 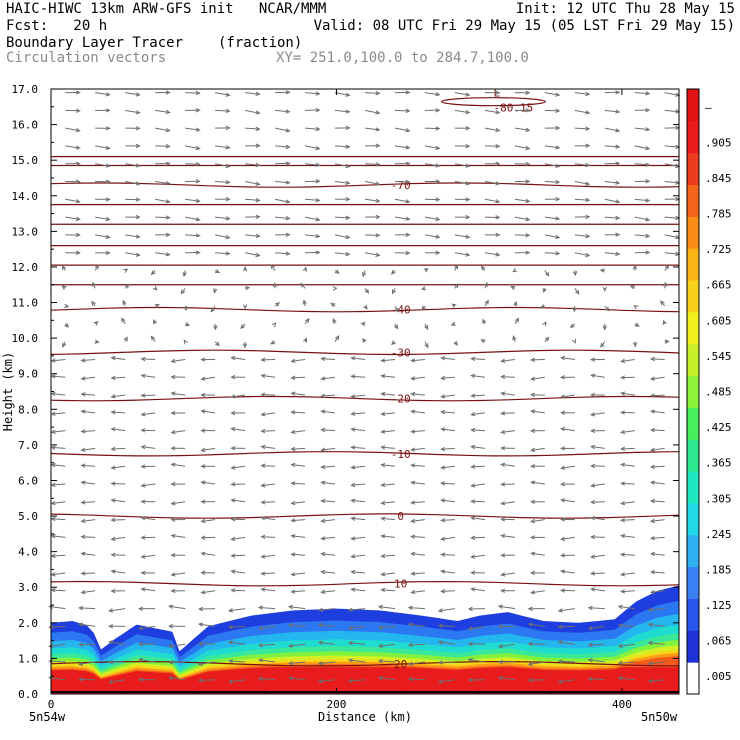 I want to click on colorbar-label: .185, so click(x=718, y=569).